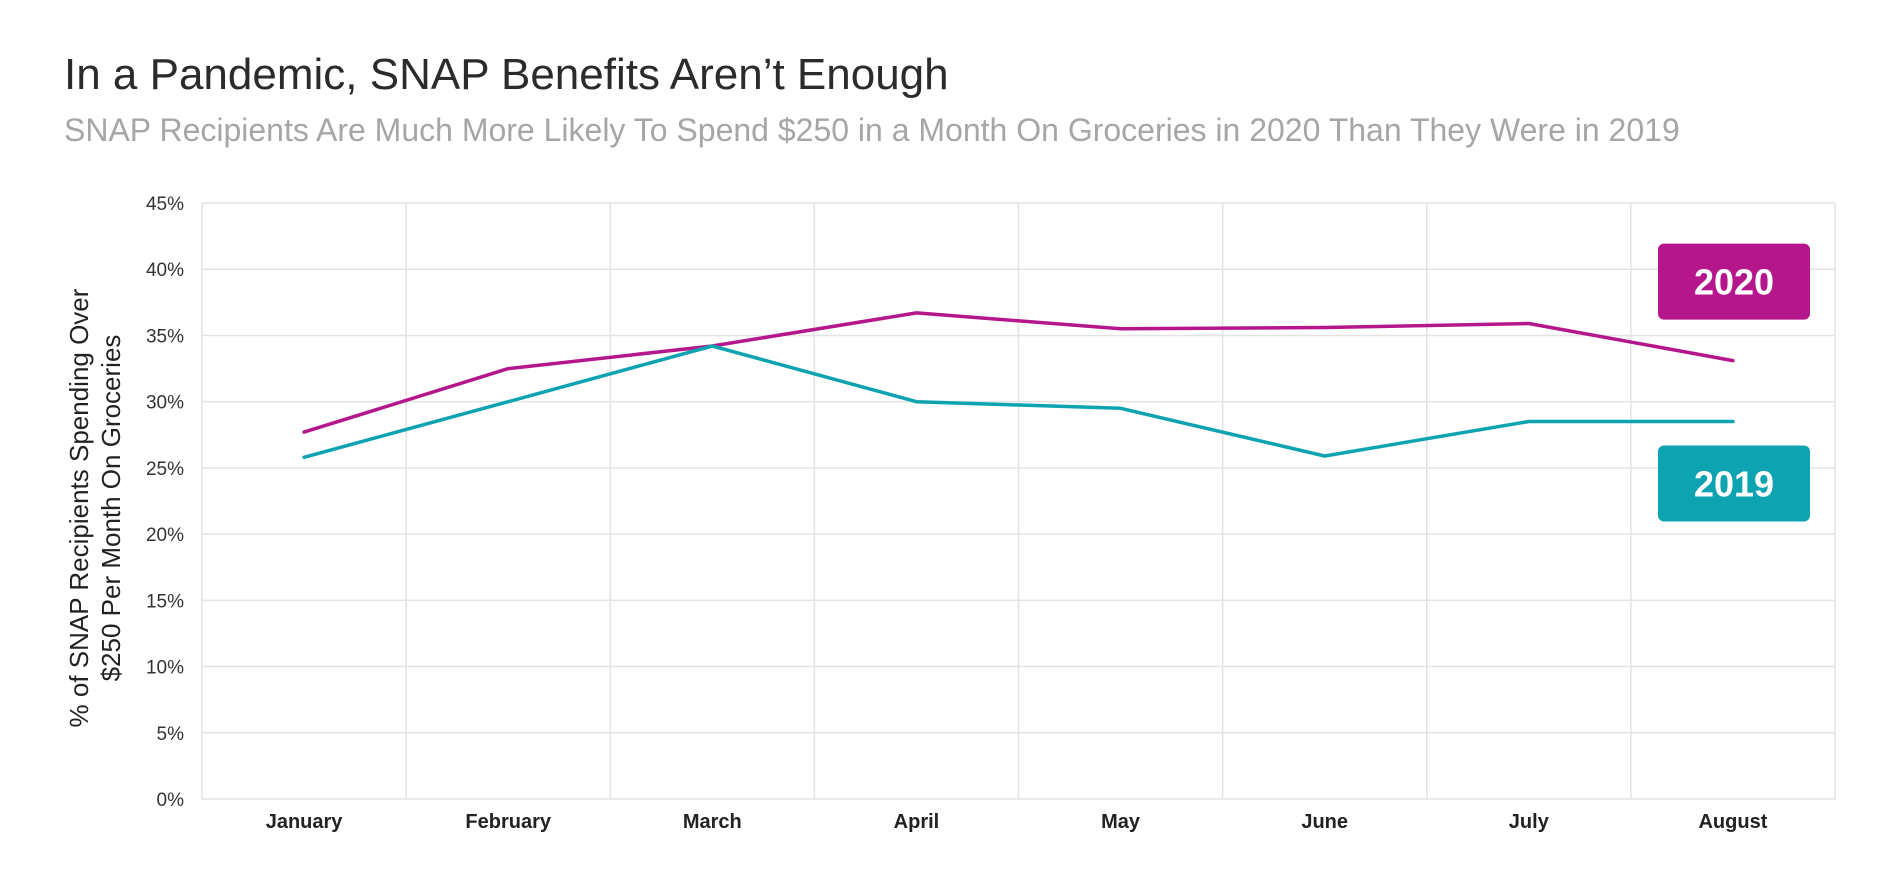 This screenshot has height=870, width=1897. I want to click on y-axis-ticks: 0% 5% 10% 15% 20% 25% 30% 35% 40% 45%, so click(165, 502).